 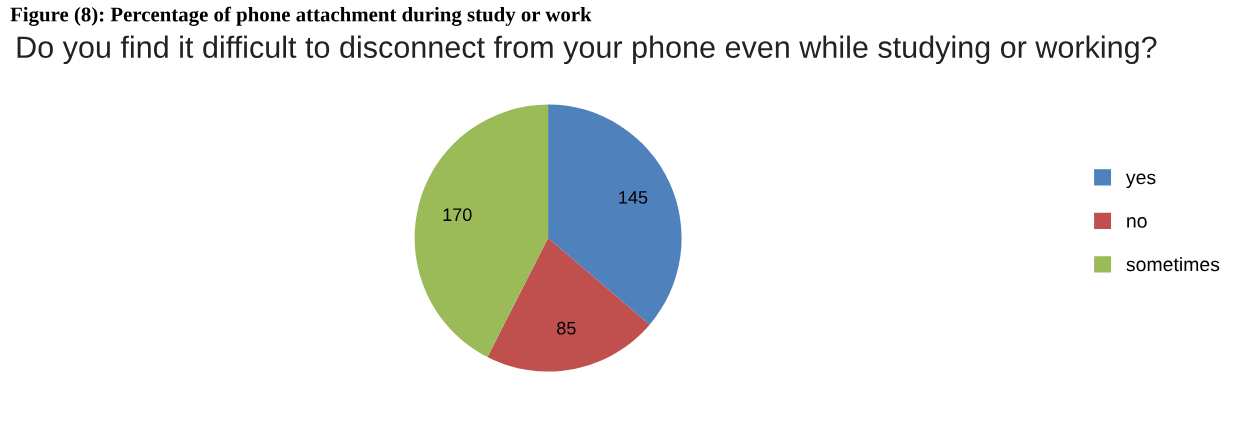 I want to click on chart-subtitle: Do you find it difficult to disconnect from your phone even while studying or working?, so click(x=587, y=50).